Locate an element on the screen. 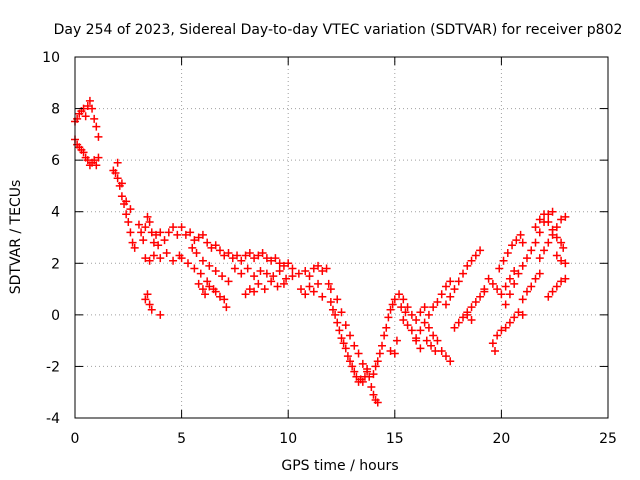  x-tick-label: 25 is located at coordinates (608, 439).